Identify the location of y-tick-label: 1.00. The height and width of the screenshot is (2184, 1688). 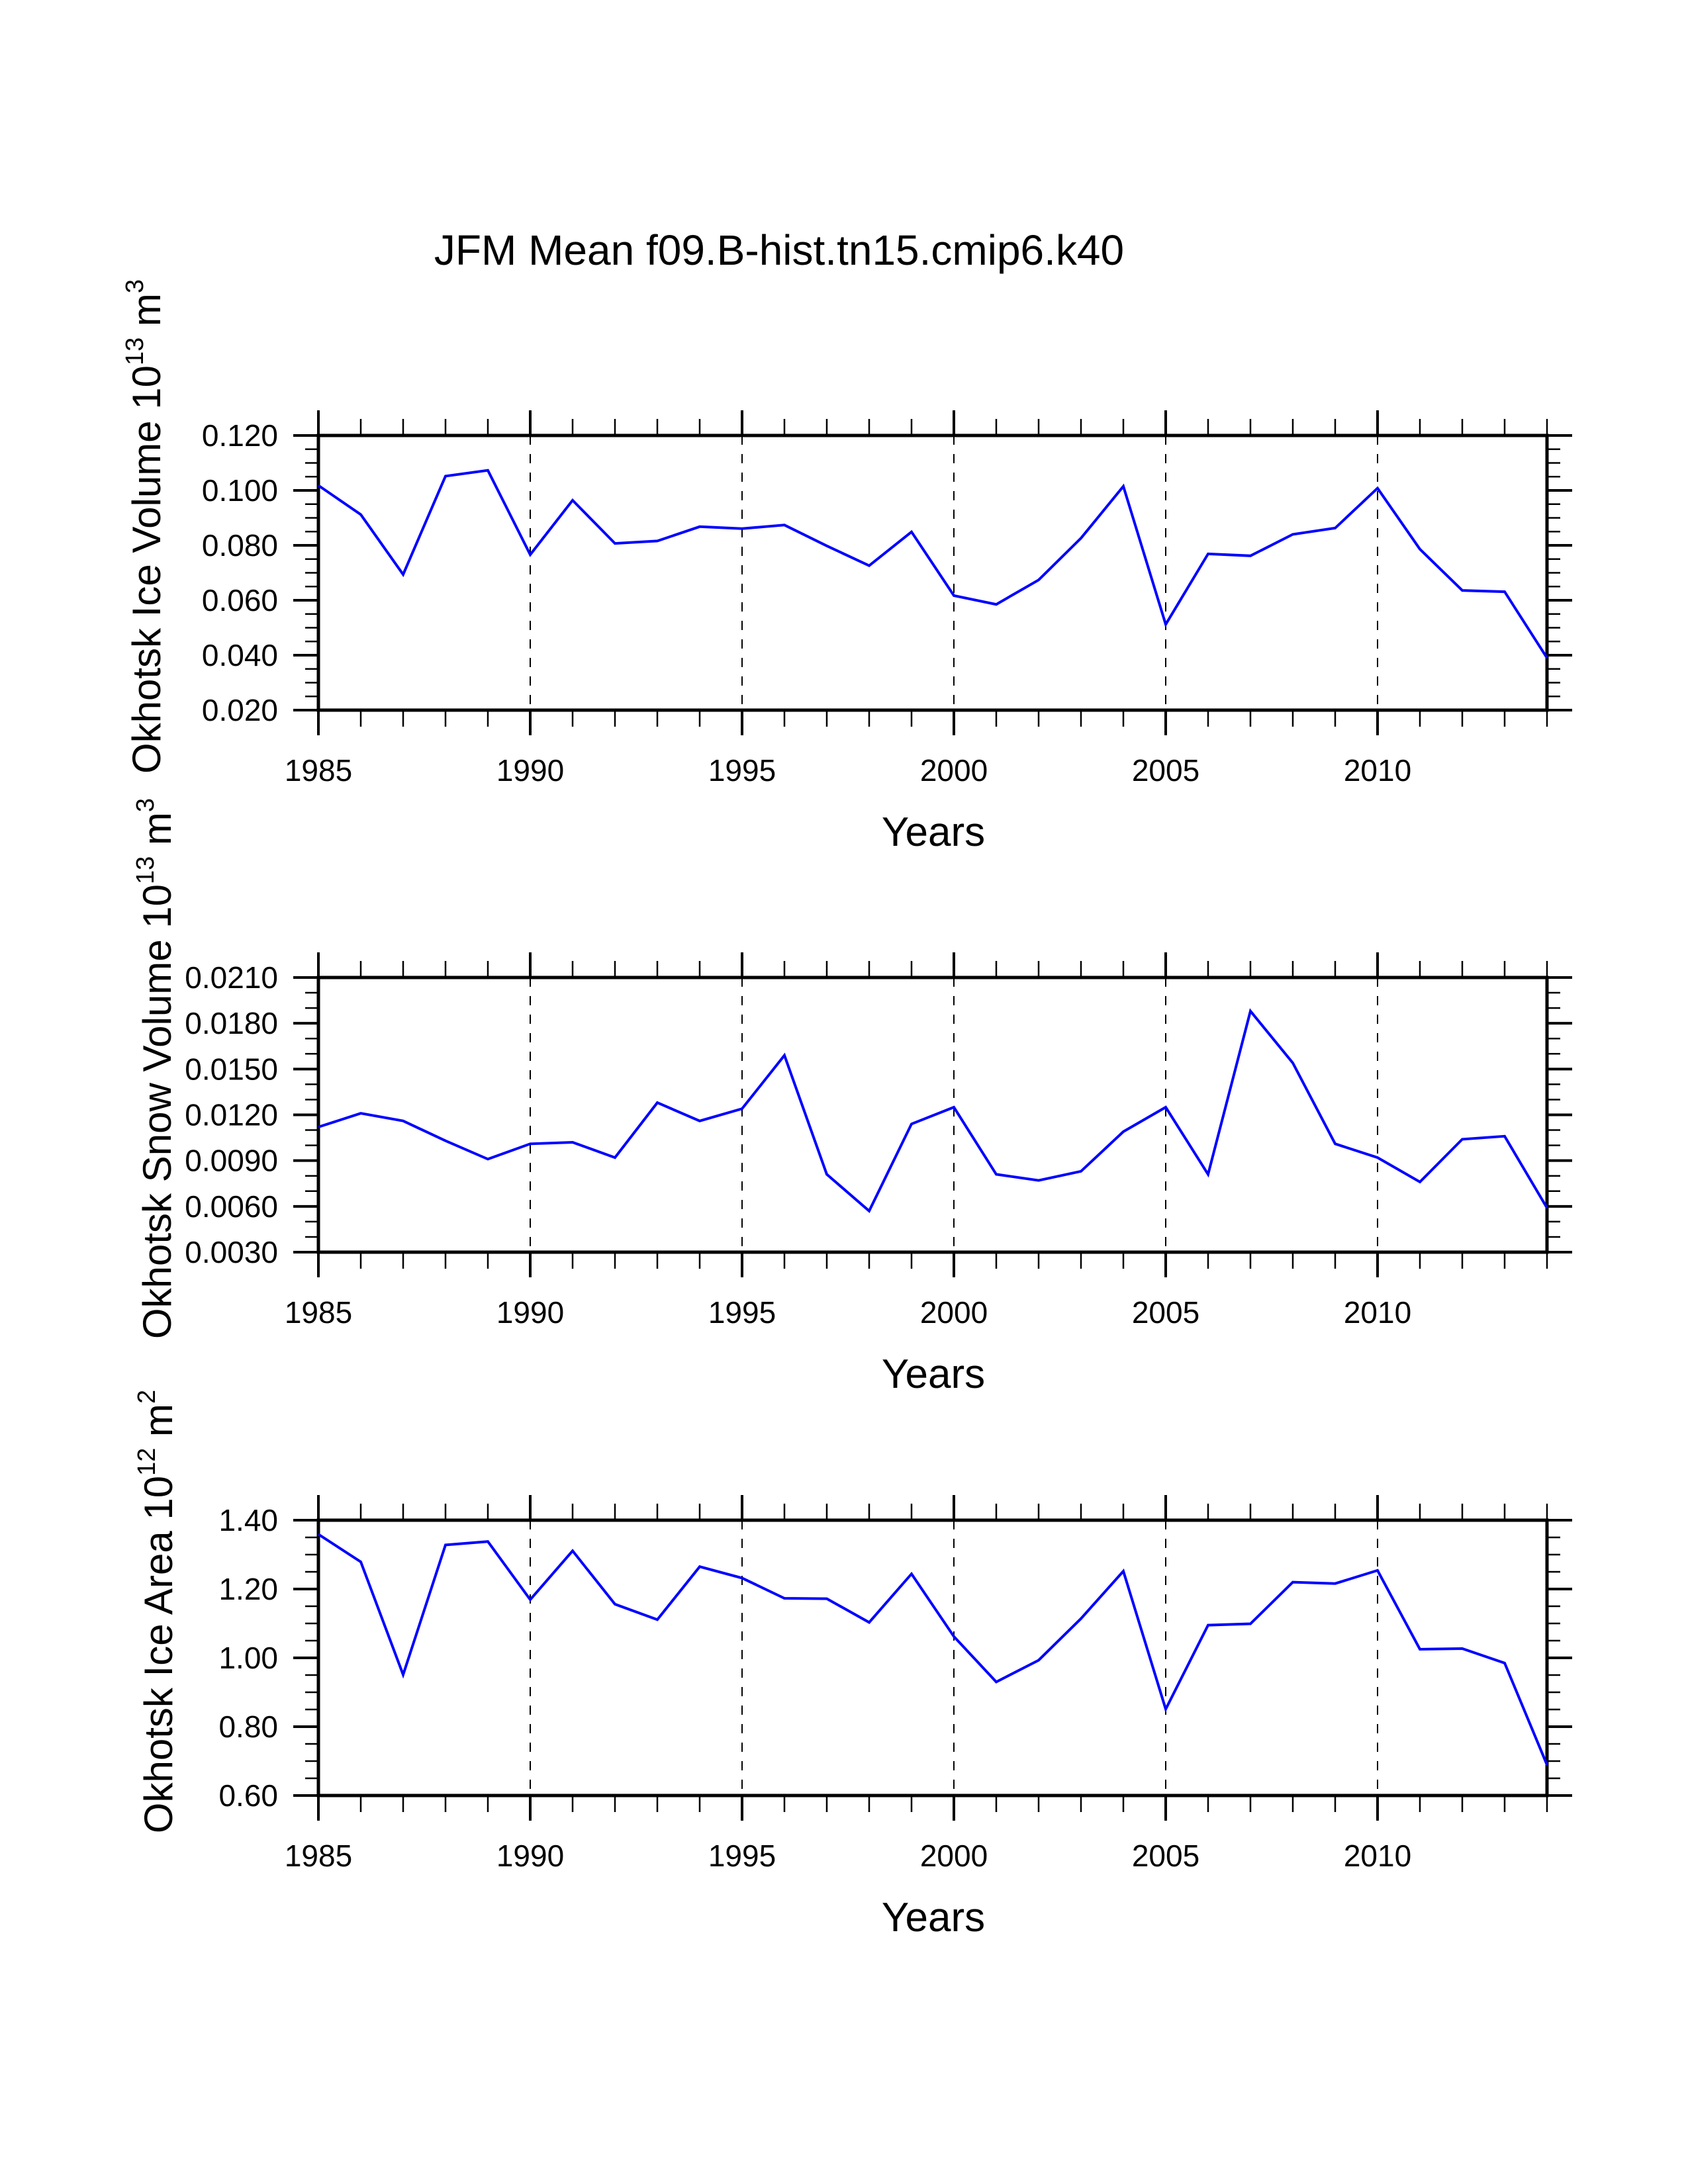
(248, 1658).